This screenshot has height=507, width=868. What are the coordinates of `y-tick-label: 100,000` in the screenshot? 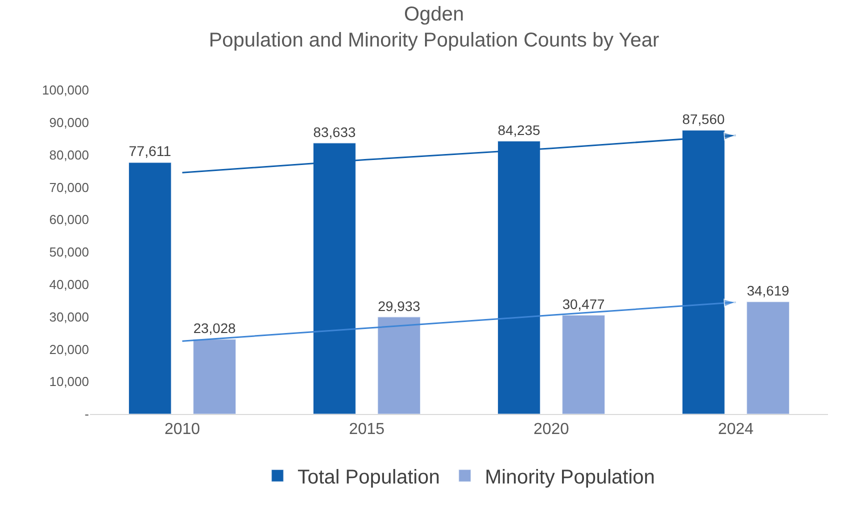 It's located at (65, 90).